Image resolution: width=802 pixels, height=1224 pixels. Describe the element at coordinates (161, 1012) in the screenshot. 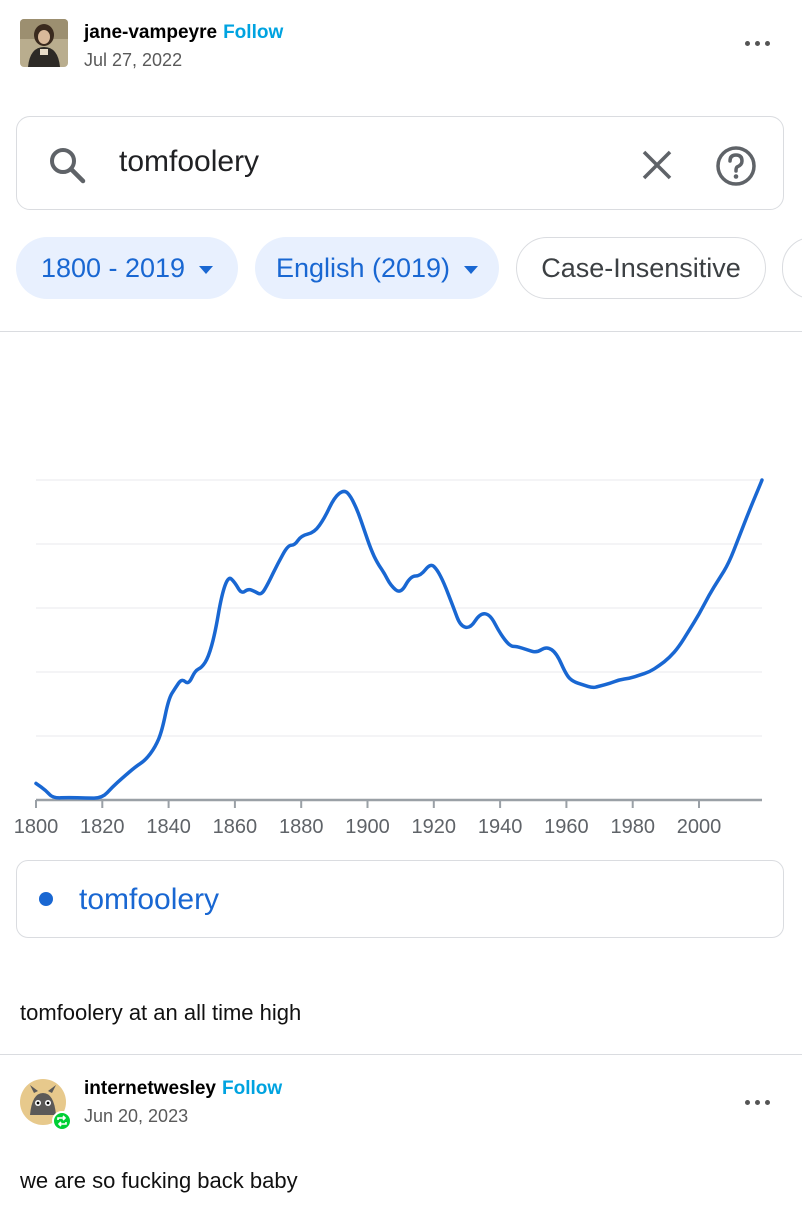

I see `post-caption: tomfoolery at an all time high` at that location.